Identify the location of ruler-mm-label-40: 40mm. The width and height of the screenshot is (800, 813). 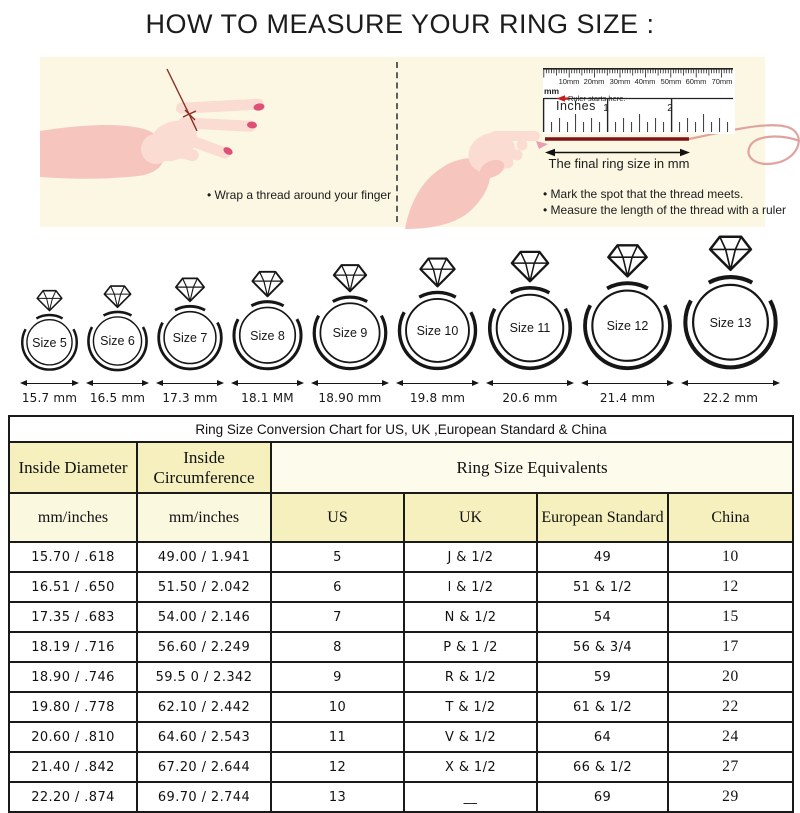
(645, 81).